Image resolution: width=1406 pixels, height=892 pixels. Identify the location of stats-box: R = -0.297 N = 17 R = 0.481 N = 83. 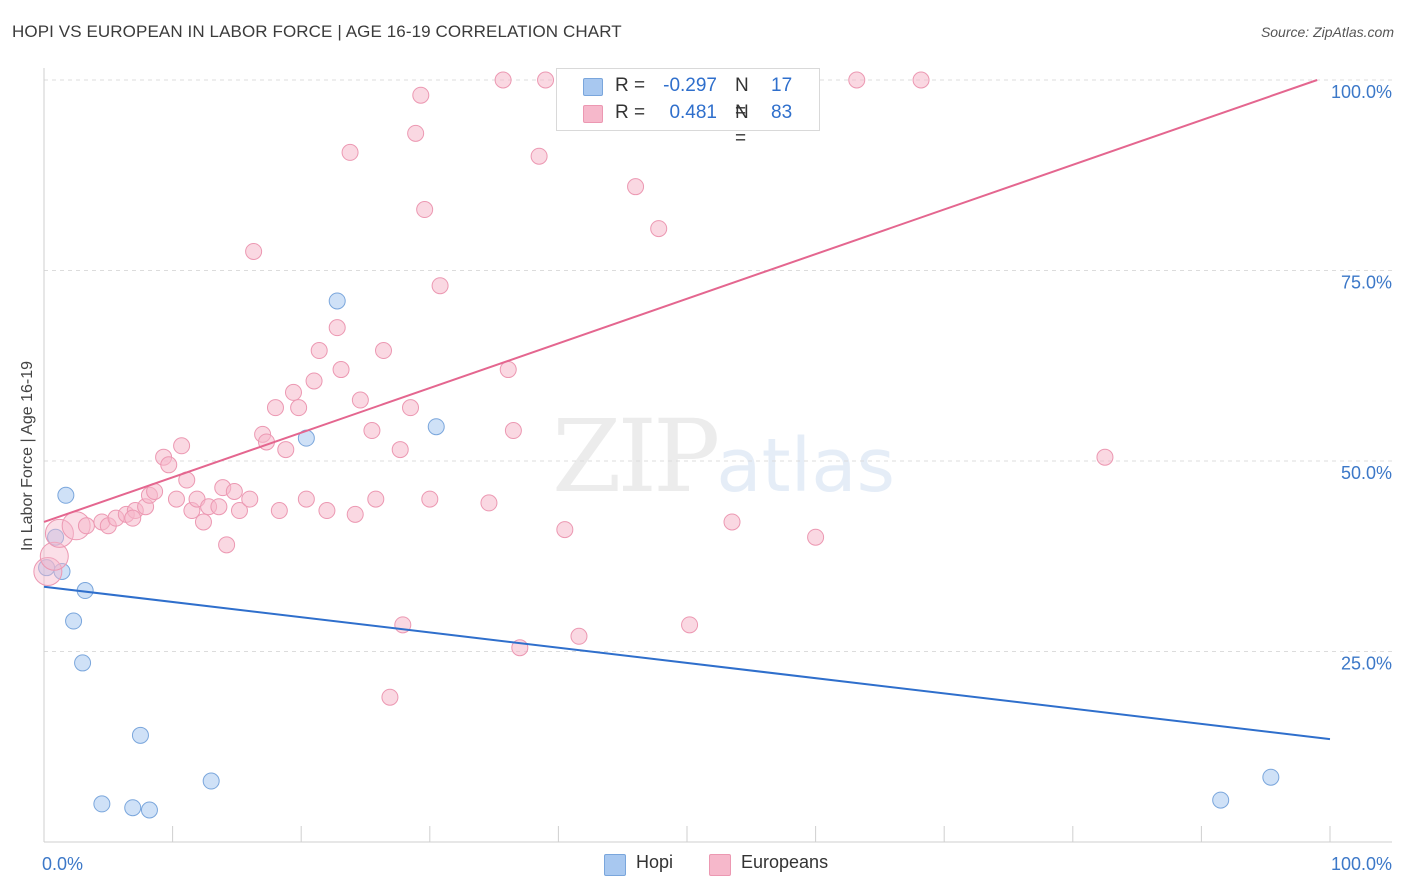
(688, 108).